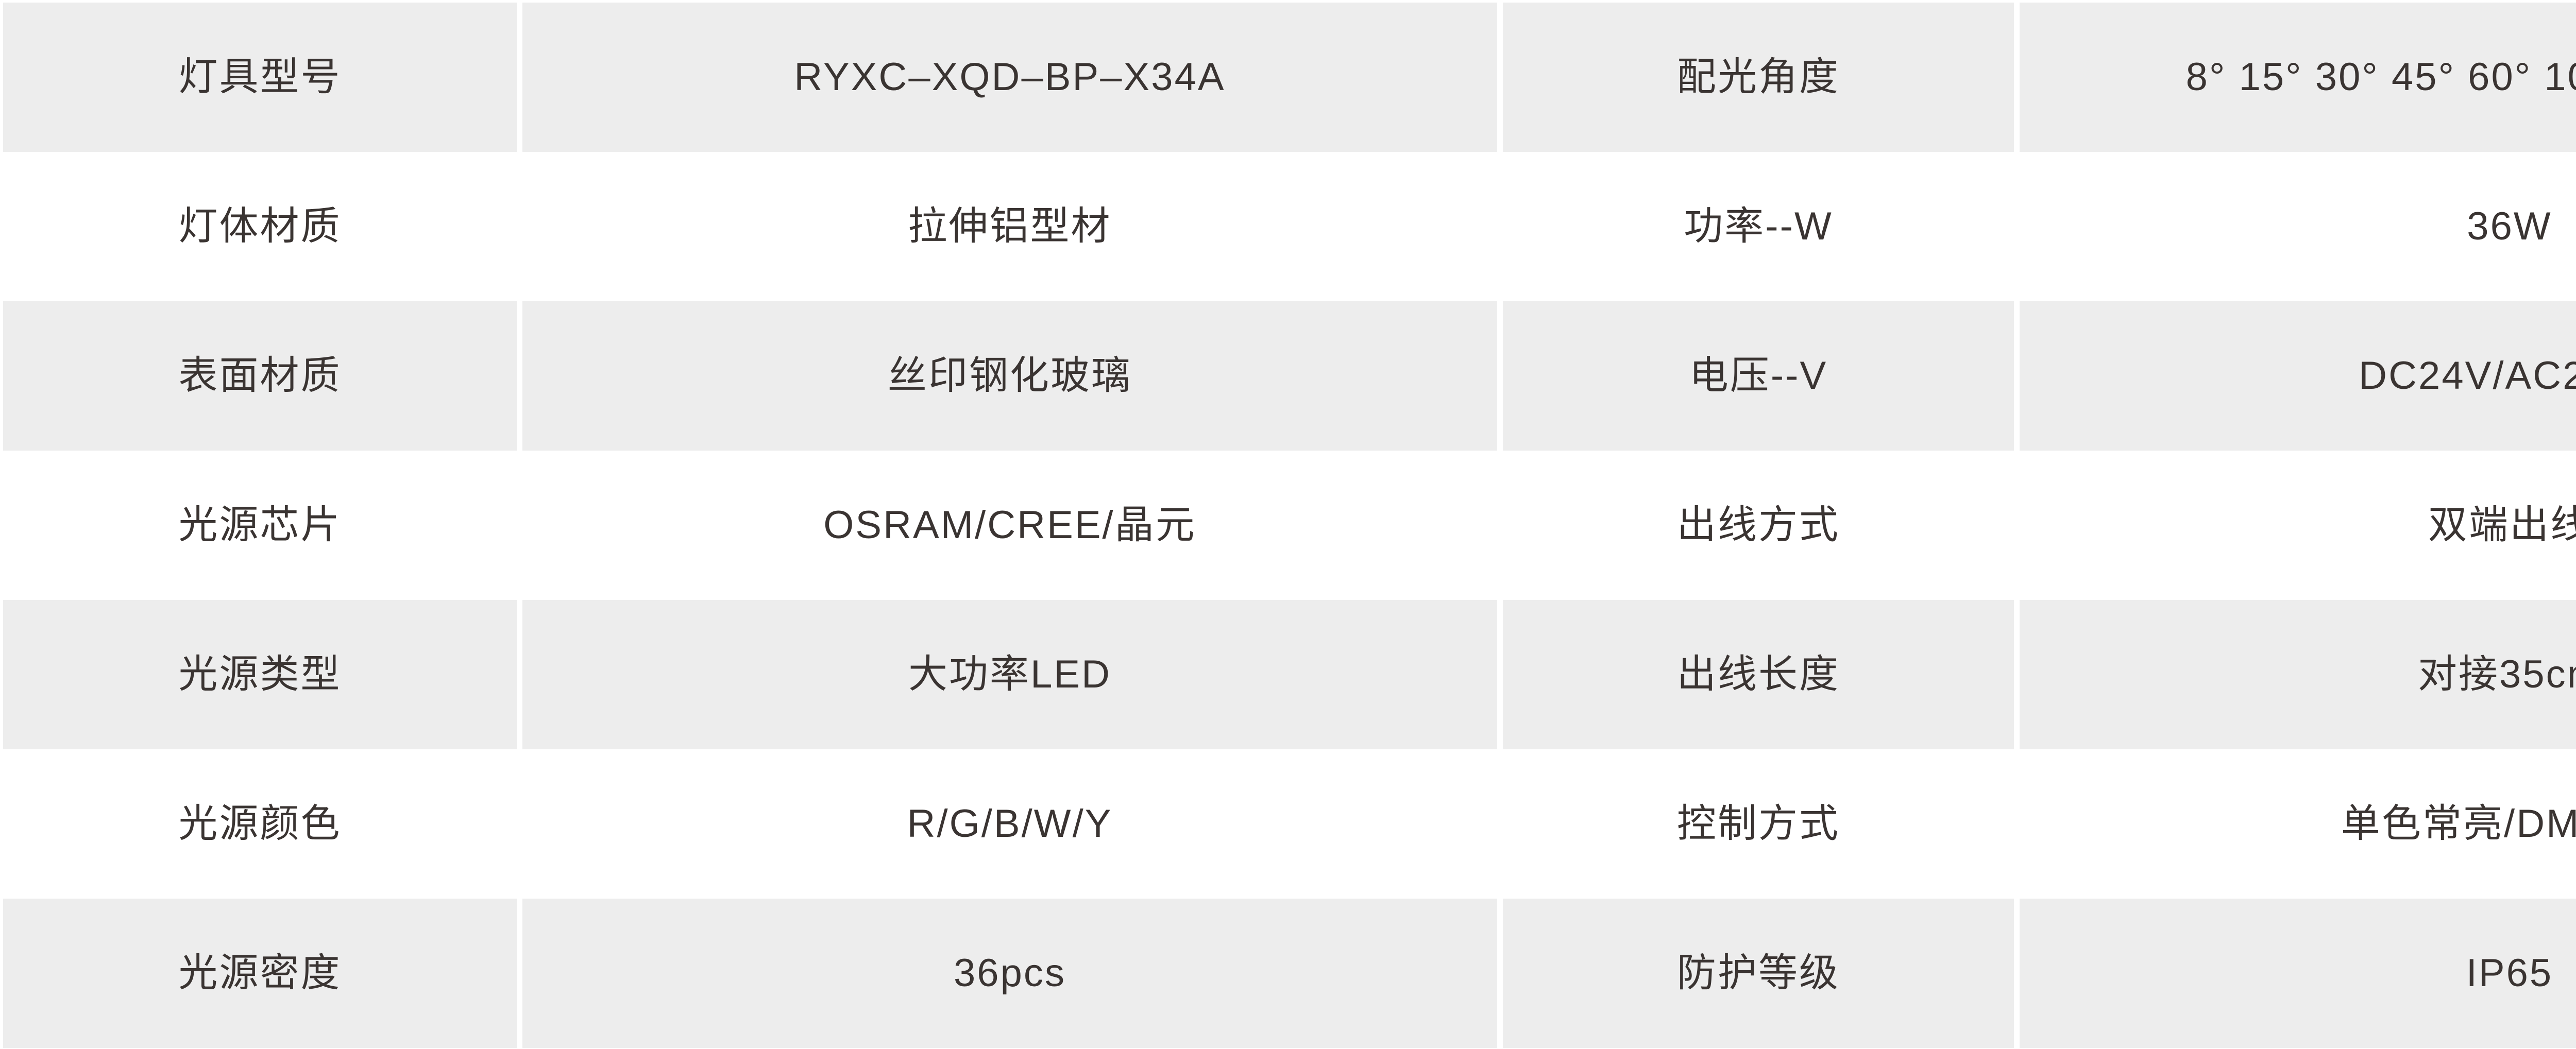  I want to click on body-material-label: 灯体材质, so click(260, 226).